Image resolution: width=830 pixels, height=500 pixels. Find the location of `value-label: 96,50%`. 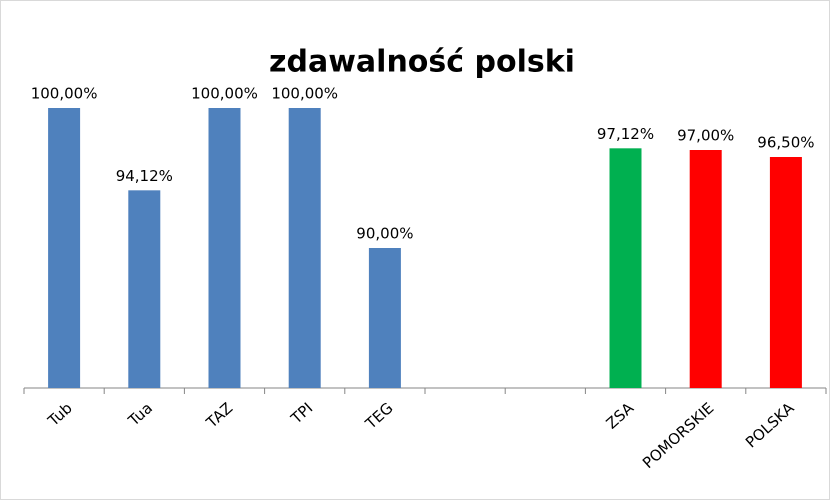

value-label: 96,50% is located at coordinates (785, 143).